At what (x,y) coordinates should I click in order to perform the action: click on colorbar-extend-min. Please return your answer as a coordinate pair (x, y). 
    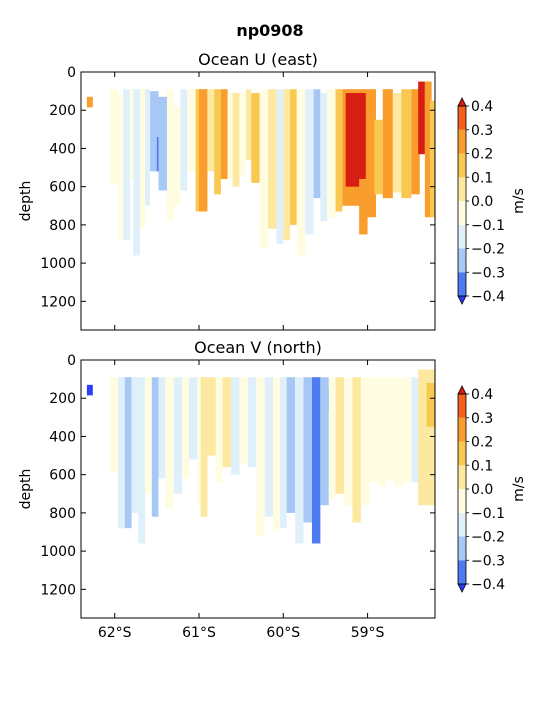
    Looking at the image, I should click on (462, 588).